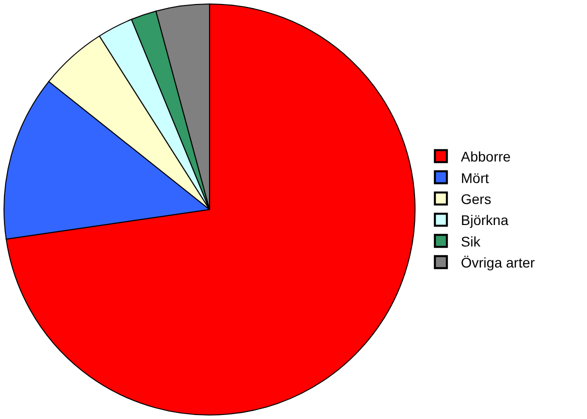 The image size is (587, 419). What do you see at coordinates (485, 156) in the screenshot?
I see `legend-label: Abborre` at bounding box center [485, 156].